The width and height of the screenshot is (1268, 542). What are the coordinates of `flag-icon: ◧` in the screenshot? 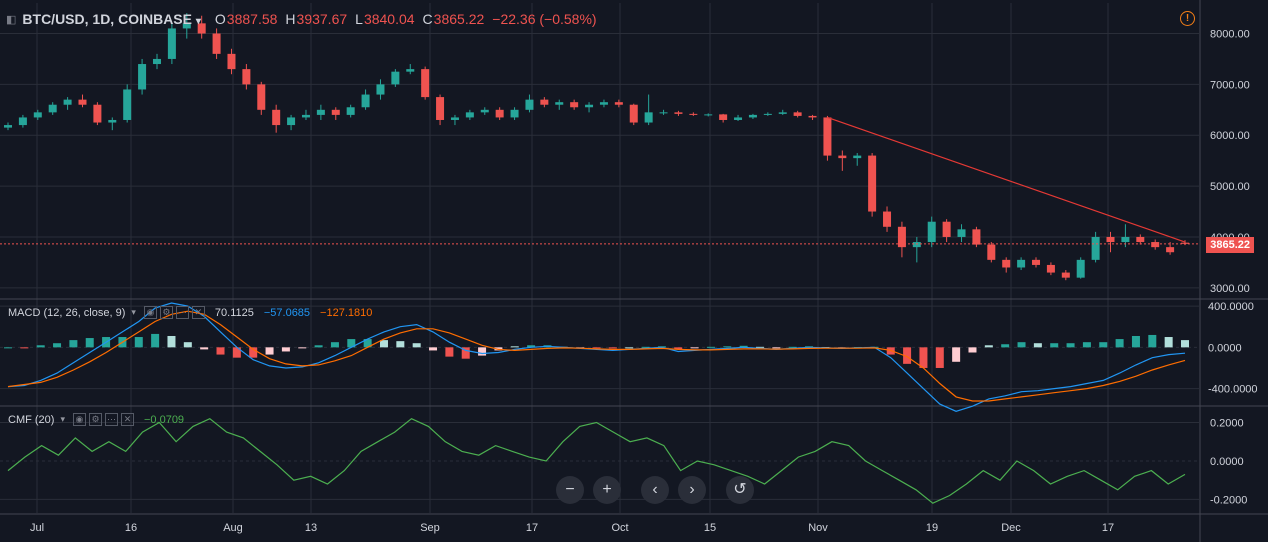 It's located at (11, 19).